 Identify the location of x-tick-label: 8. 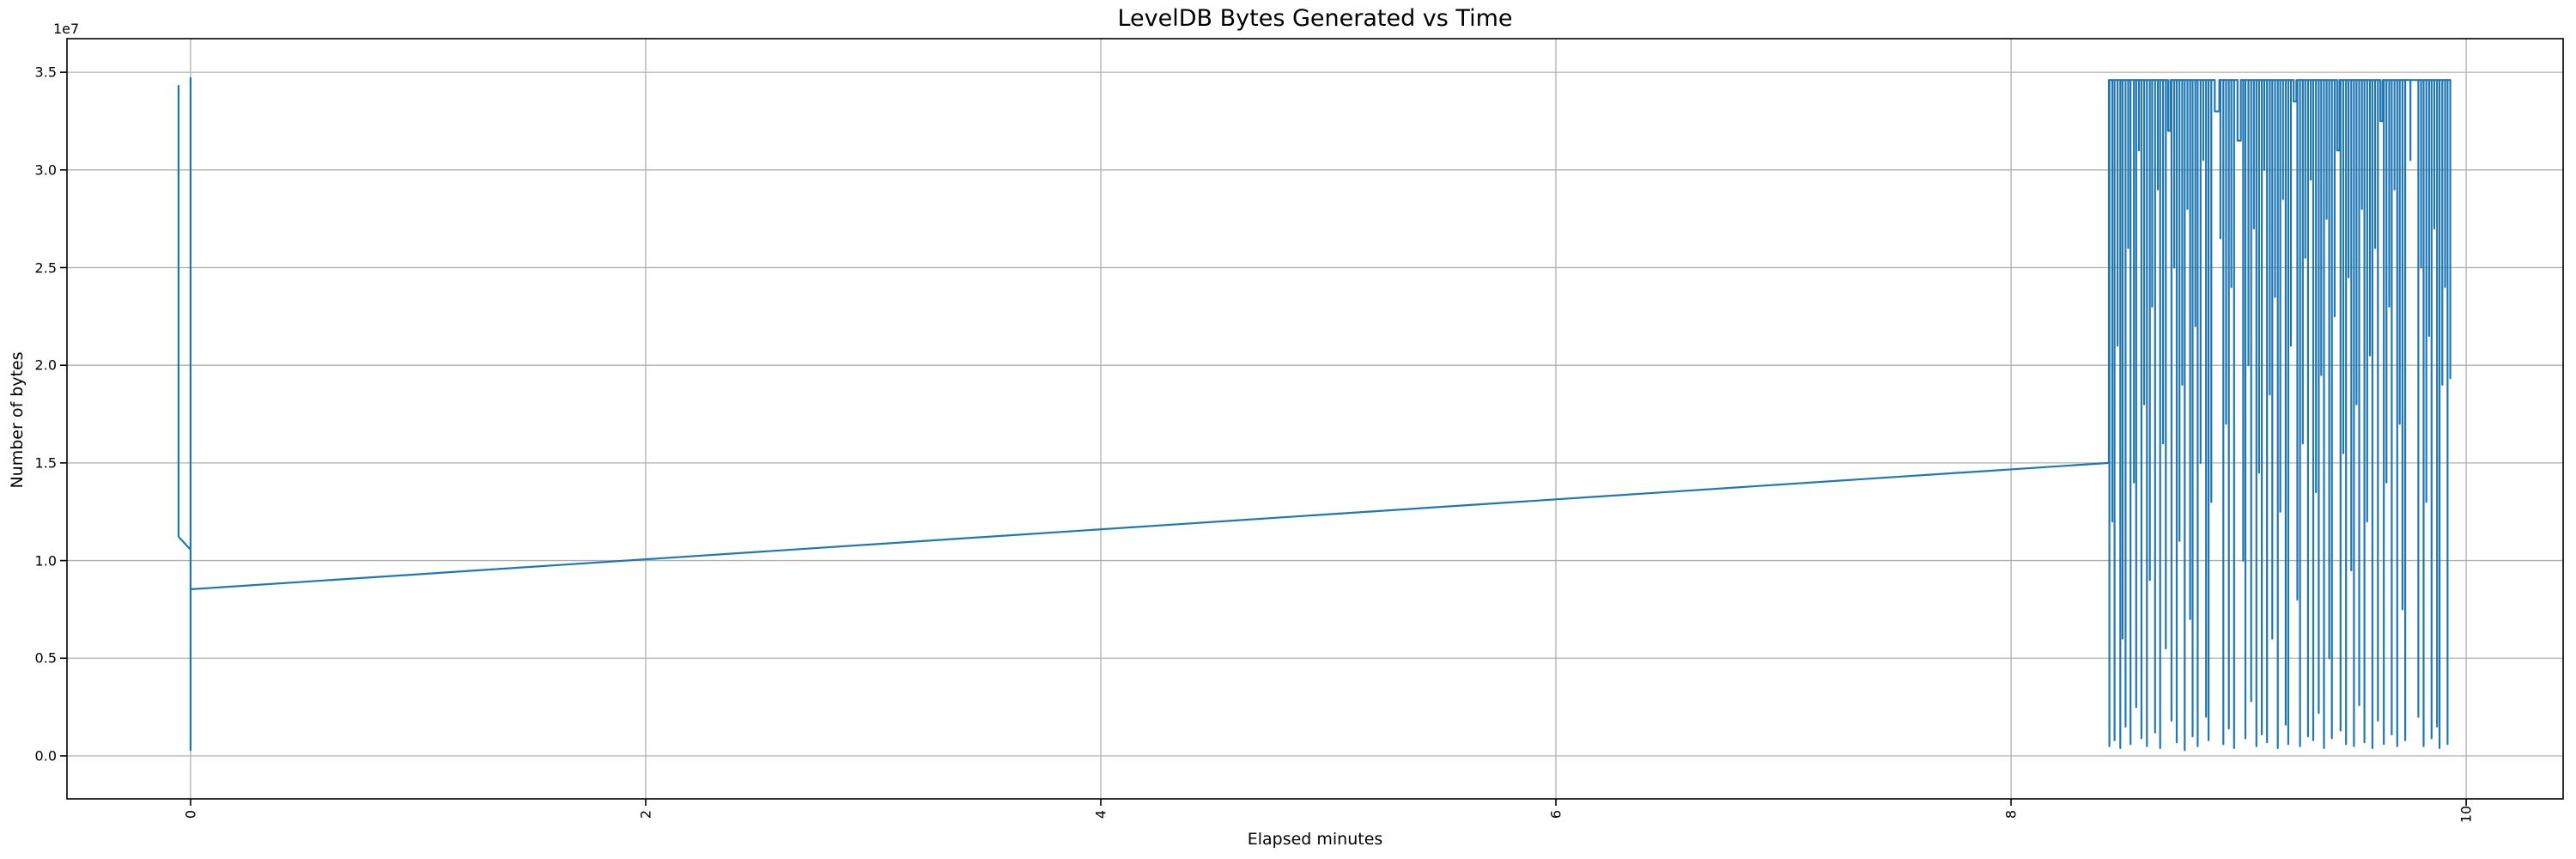
(2011, 814).